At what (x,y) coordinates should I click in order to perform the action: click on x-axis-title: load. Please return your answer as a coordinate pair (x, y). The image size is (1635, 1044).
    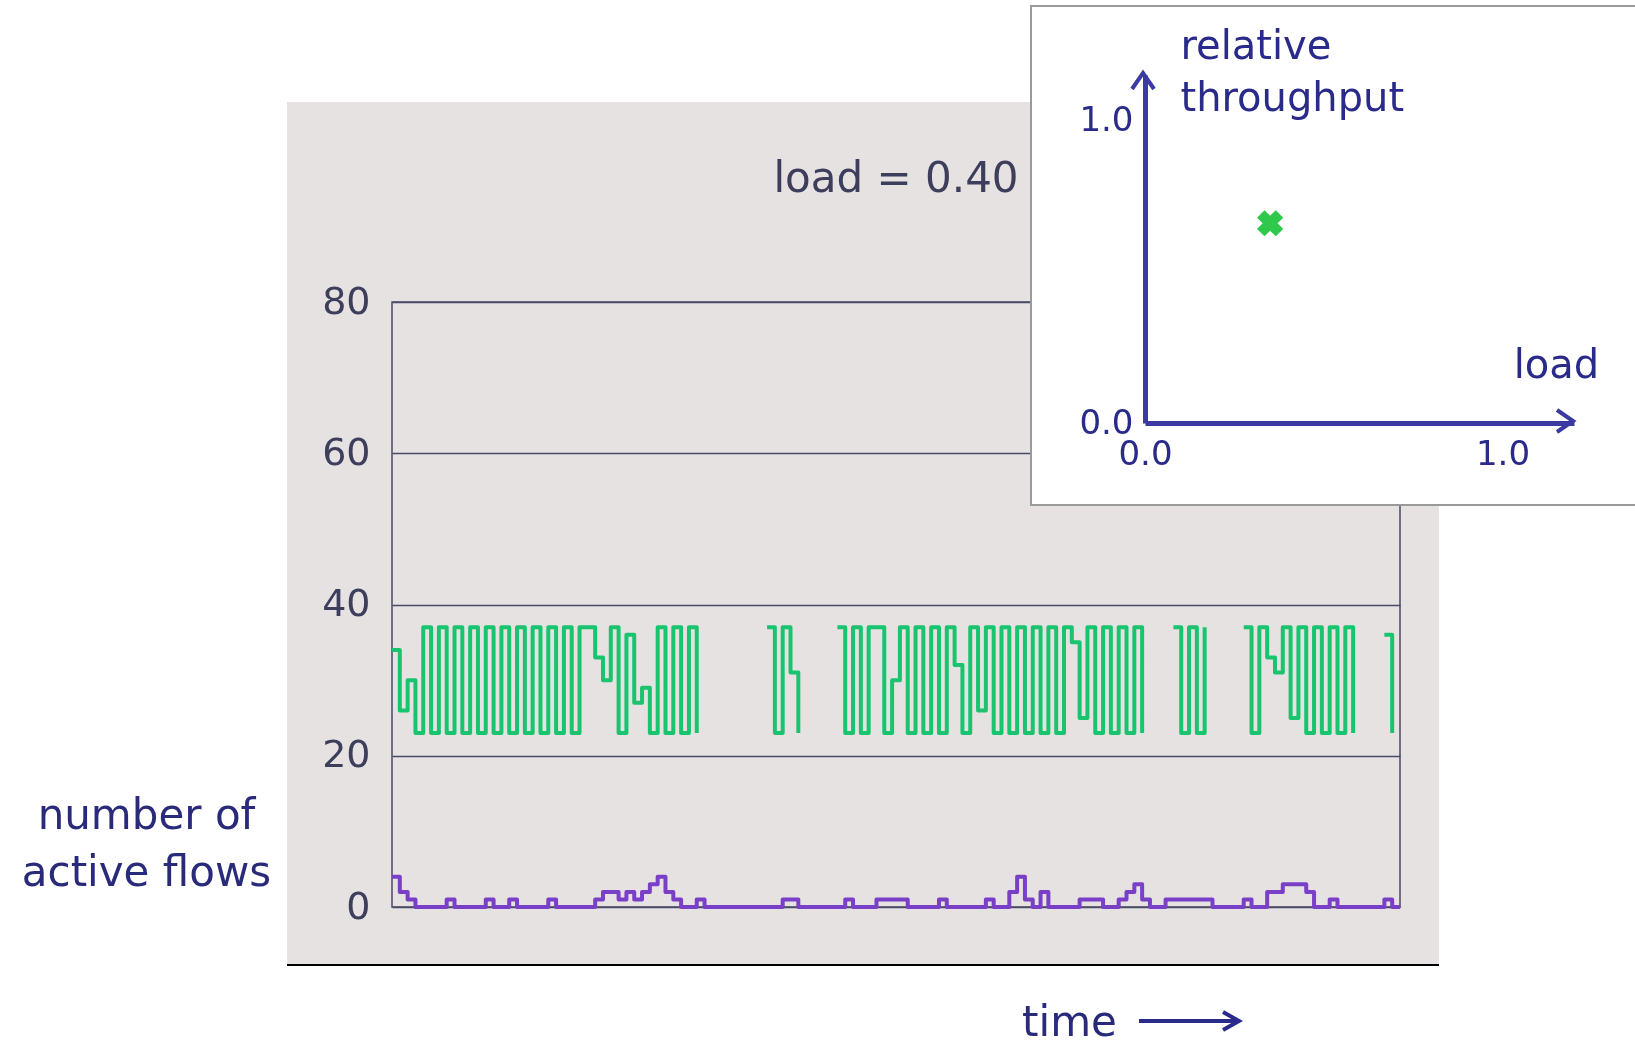
    Looking at the image, I should click on (1556, 363).